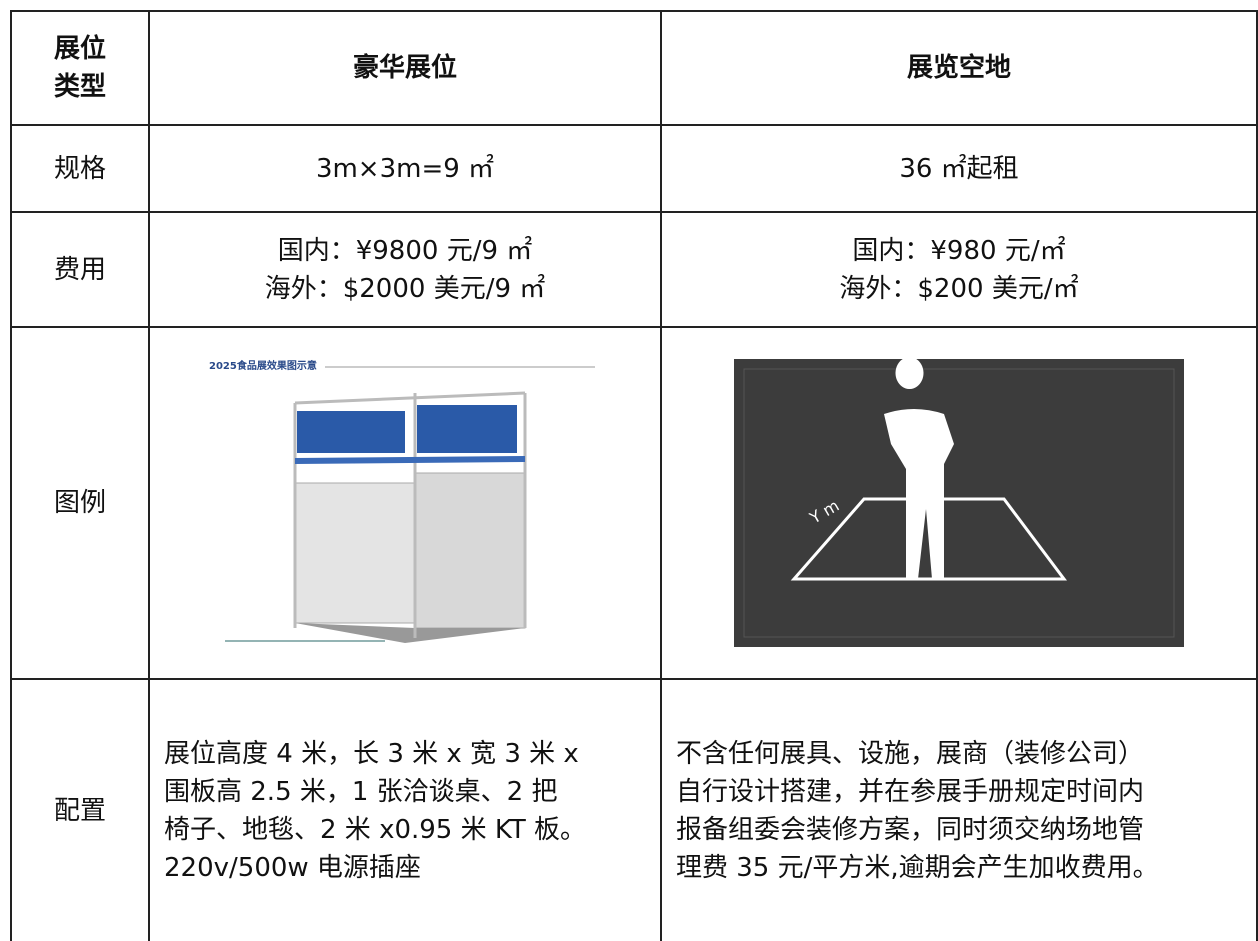  Describe the element at coordinates (263, 365) in the screenshot. I see `image-caption: 2025食品展效果图示意` at that location.